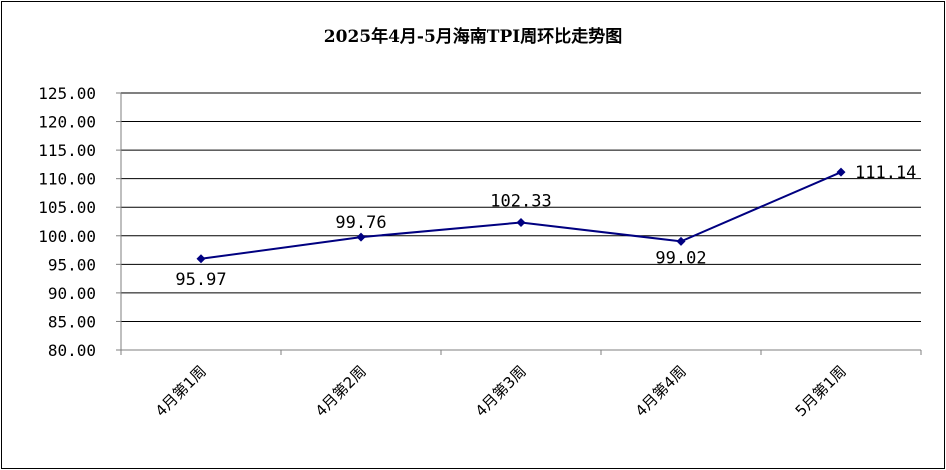  What do you see at coordinates (200, 280) in the screenshot?
I see `data-label: 95.97` at bounding box center [200, 280].